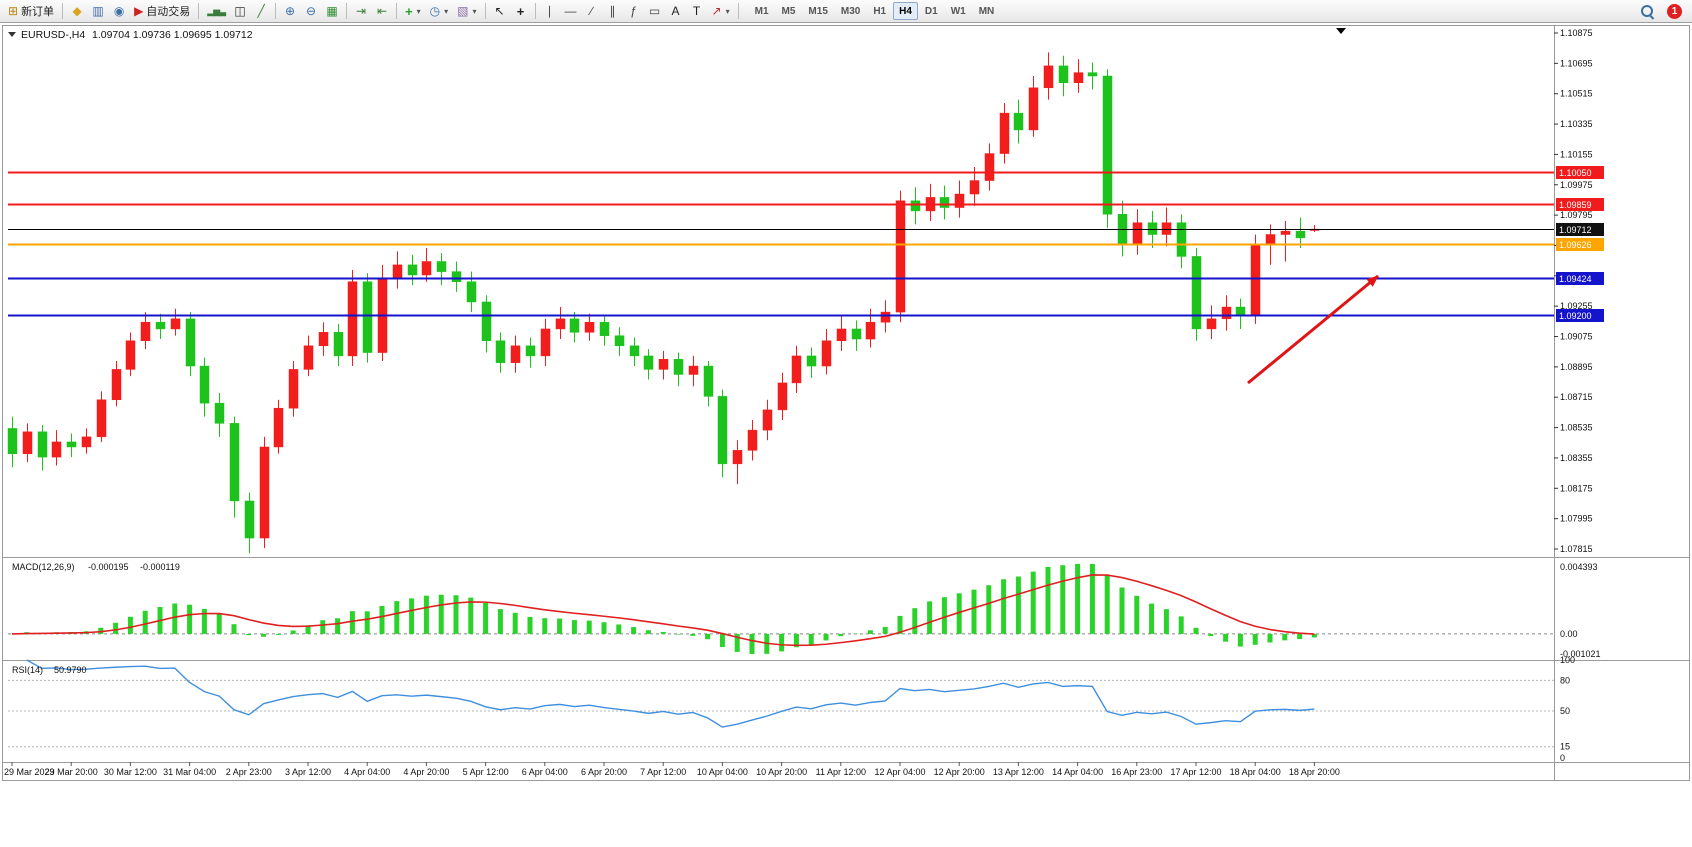  What do you see at coordinates (850, 11) in the screenshot?
I see `timeframe-m30-button: M30` at bounding box center [850, 11].